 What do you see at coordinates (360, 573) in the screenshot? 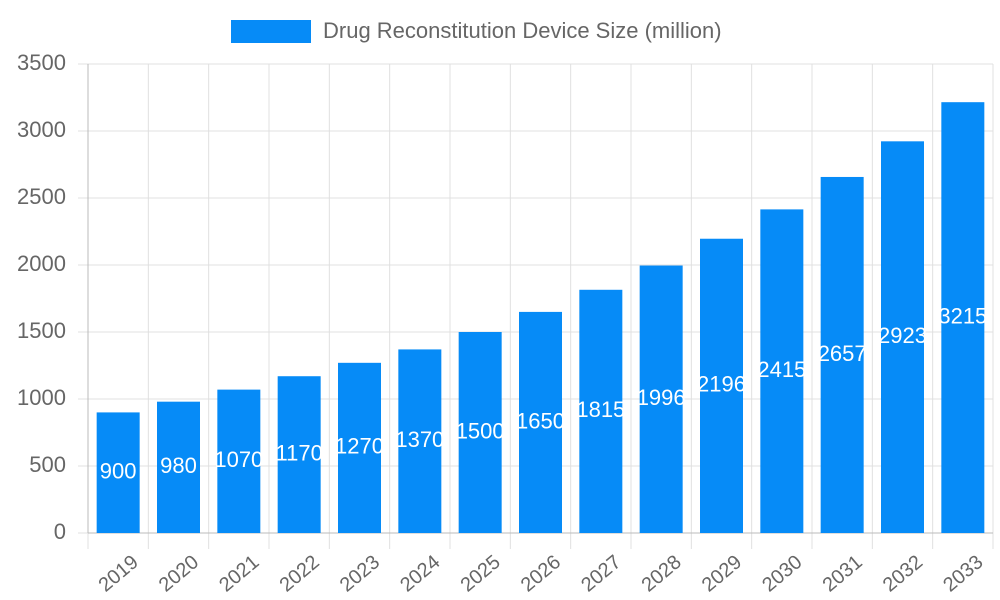
I see `x-tick-label: 2023` at bounding box center [360, 573].